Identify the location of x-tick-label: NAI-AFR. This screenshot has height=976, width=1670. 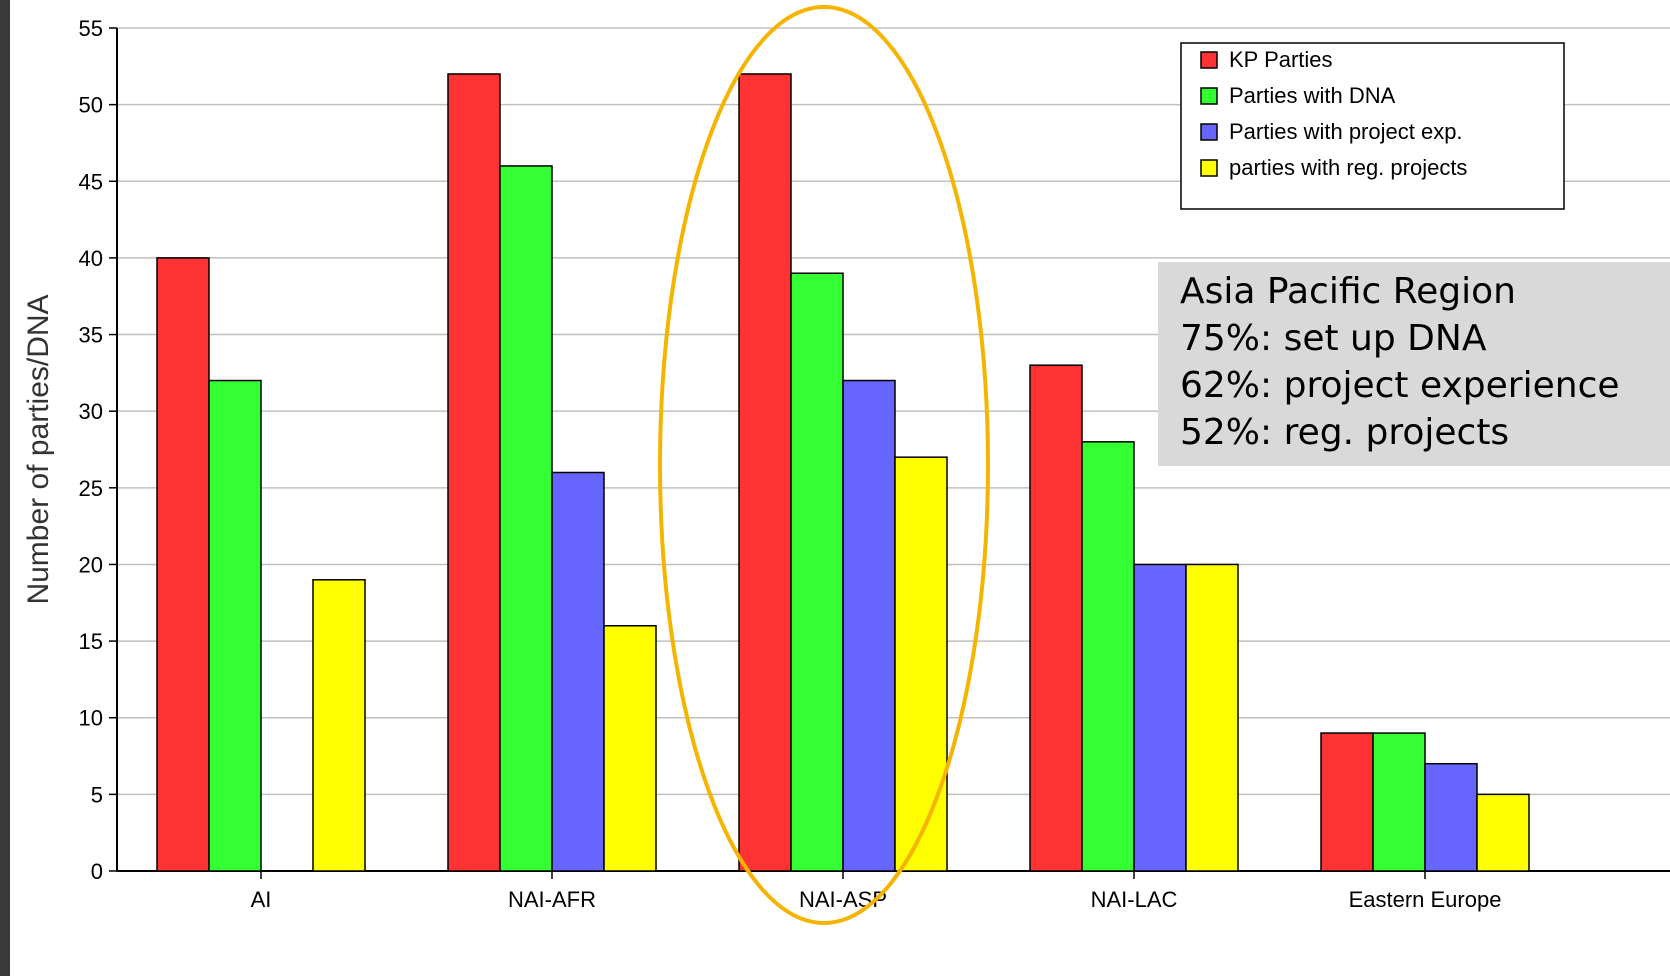
(552, 899).